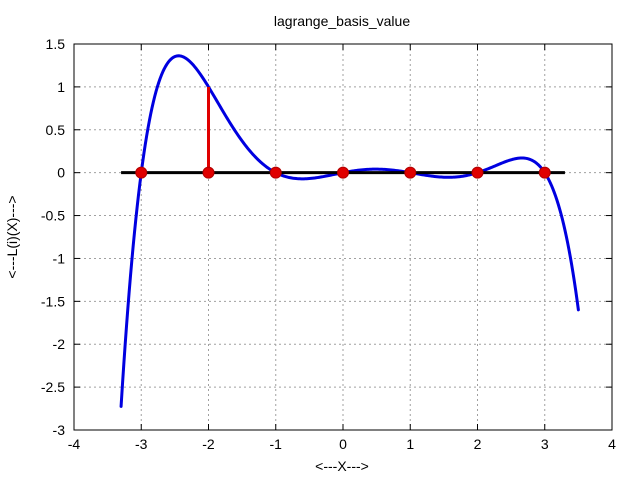 This screenshot has height=480, width=640. I want to click on y-tick-label: 1.5, so click(56, 44).